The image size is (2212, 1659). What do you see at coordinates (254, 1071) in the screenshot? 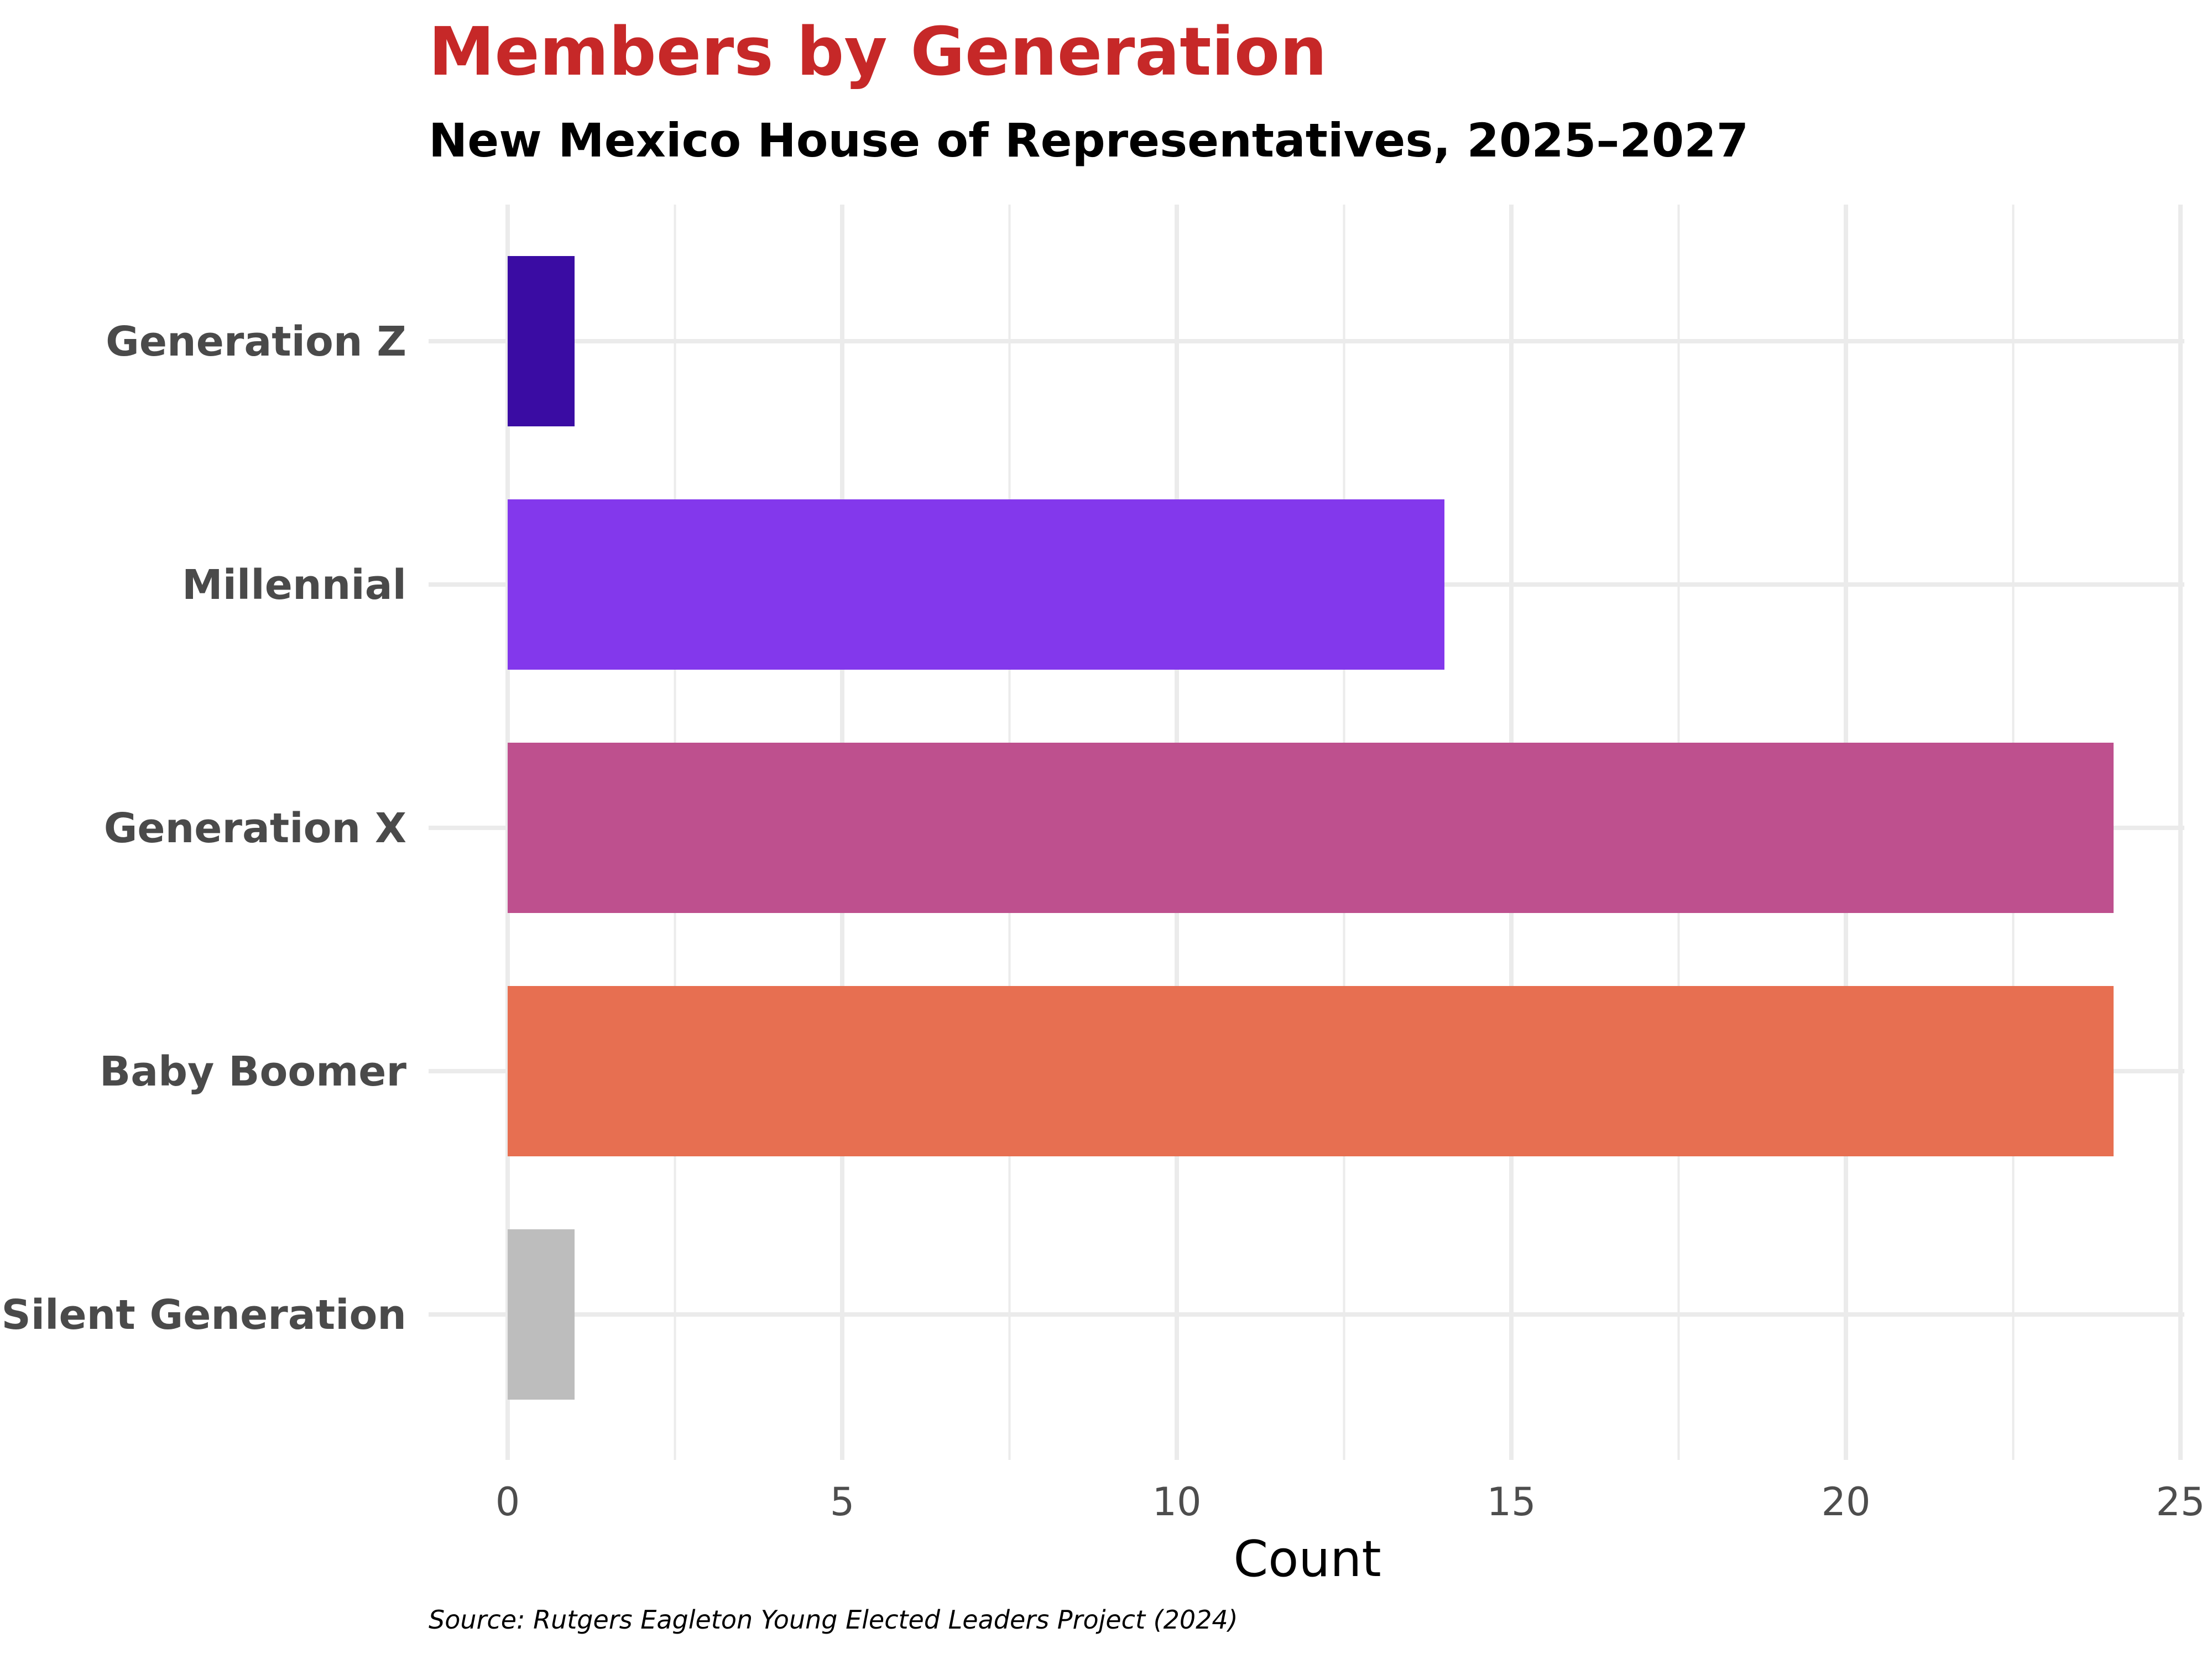
I see `category-label: Baby Boomer` at bounding box center [254, 1071].